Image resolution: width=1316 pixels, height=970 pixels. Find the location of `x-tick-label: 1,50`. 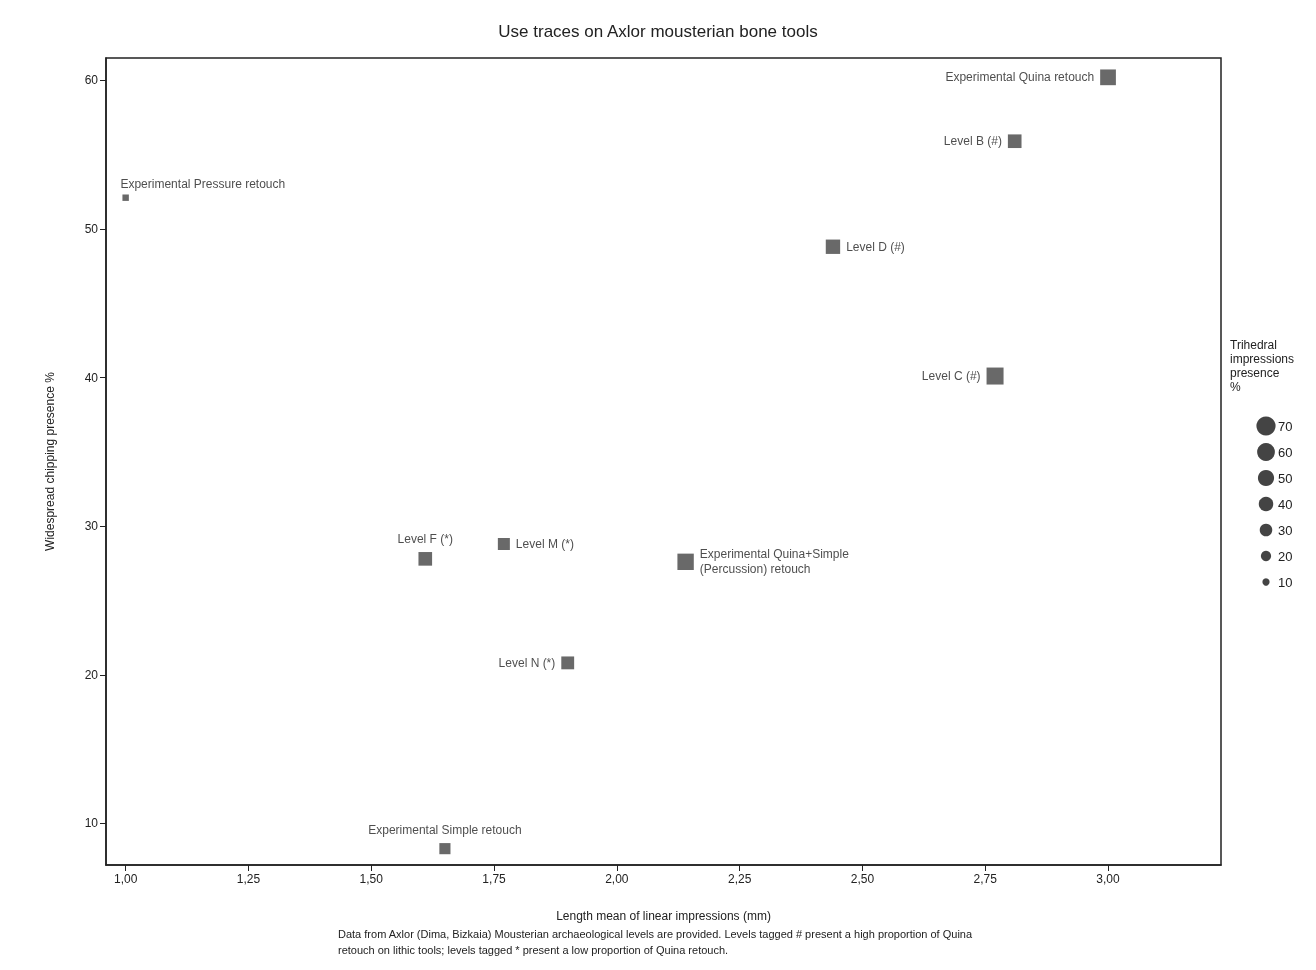

x-tick-label: 1,50 is located at coordinates (371, 879).